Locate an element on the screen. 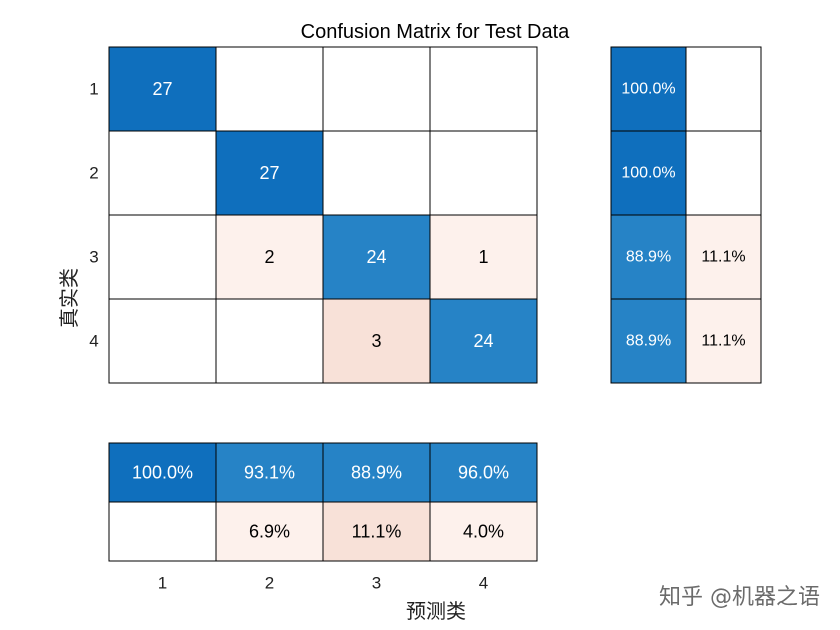 Image resolution: width=840 pixels, height=630 pixels. matrix-cell-value: 3 is located at coordinates (376, 341).